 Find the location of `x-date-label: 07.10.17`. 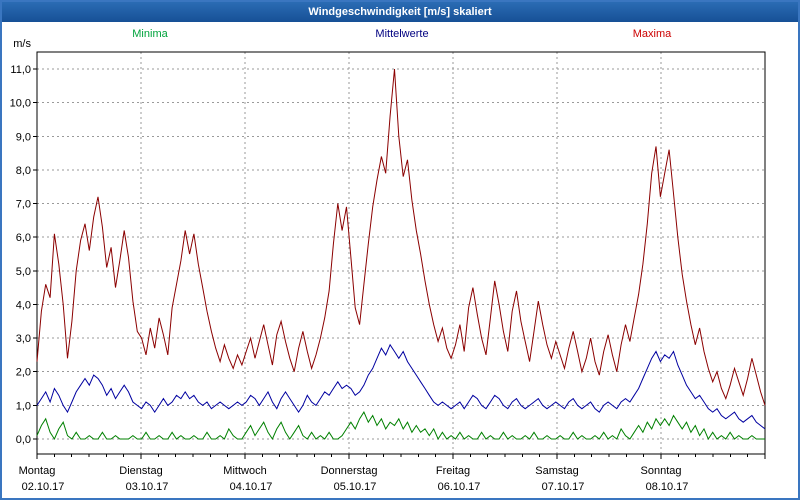

x-date-label: 07.10.17 is located at coordinates (563, 487).